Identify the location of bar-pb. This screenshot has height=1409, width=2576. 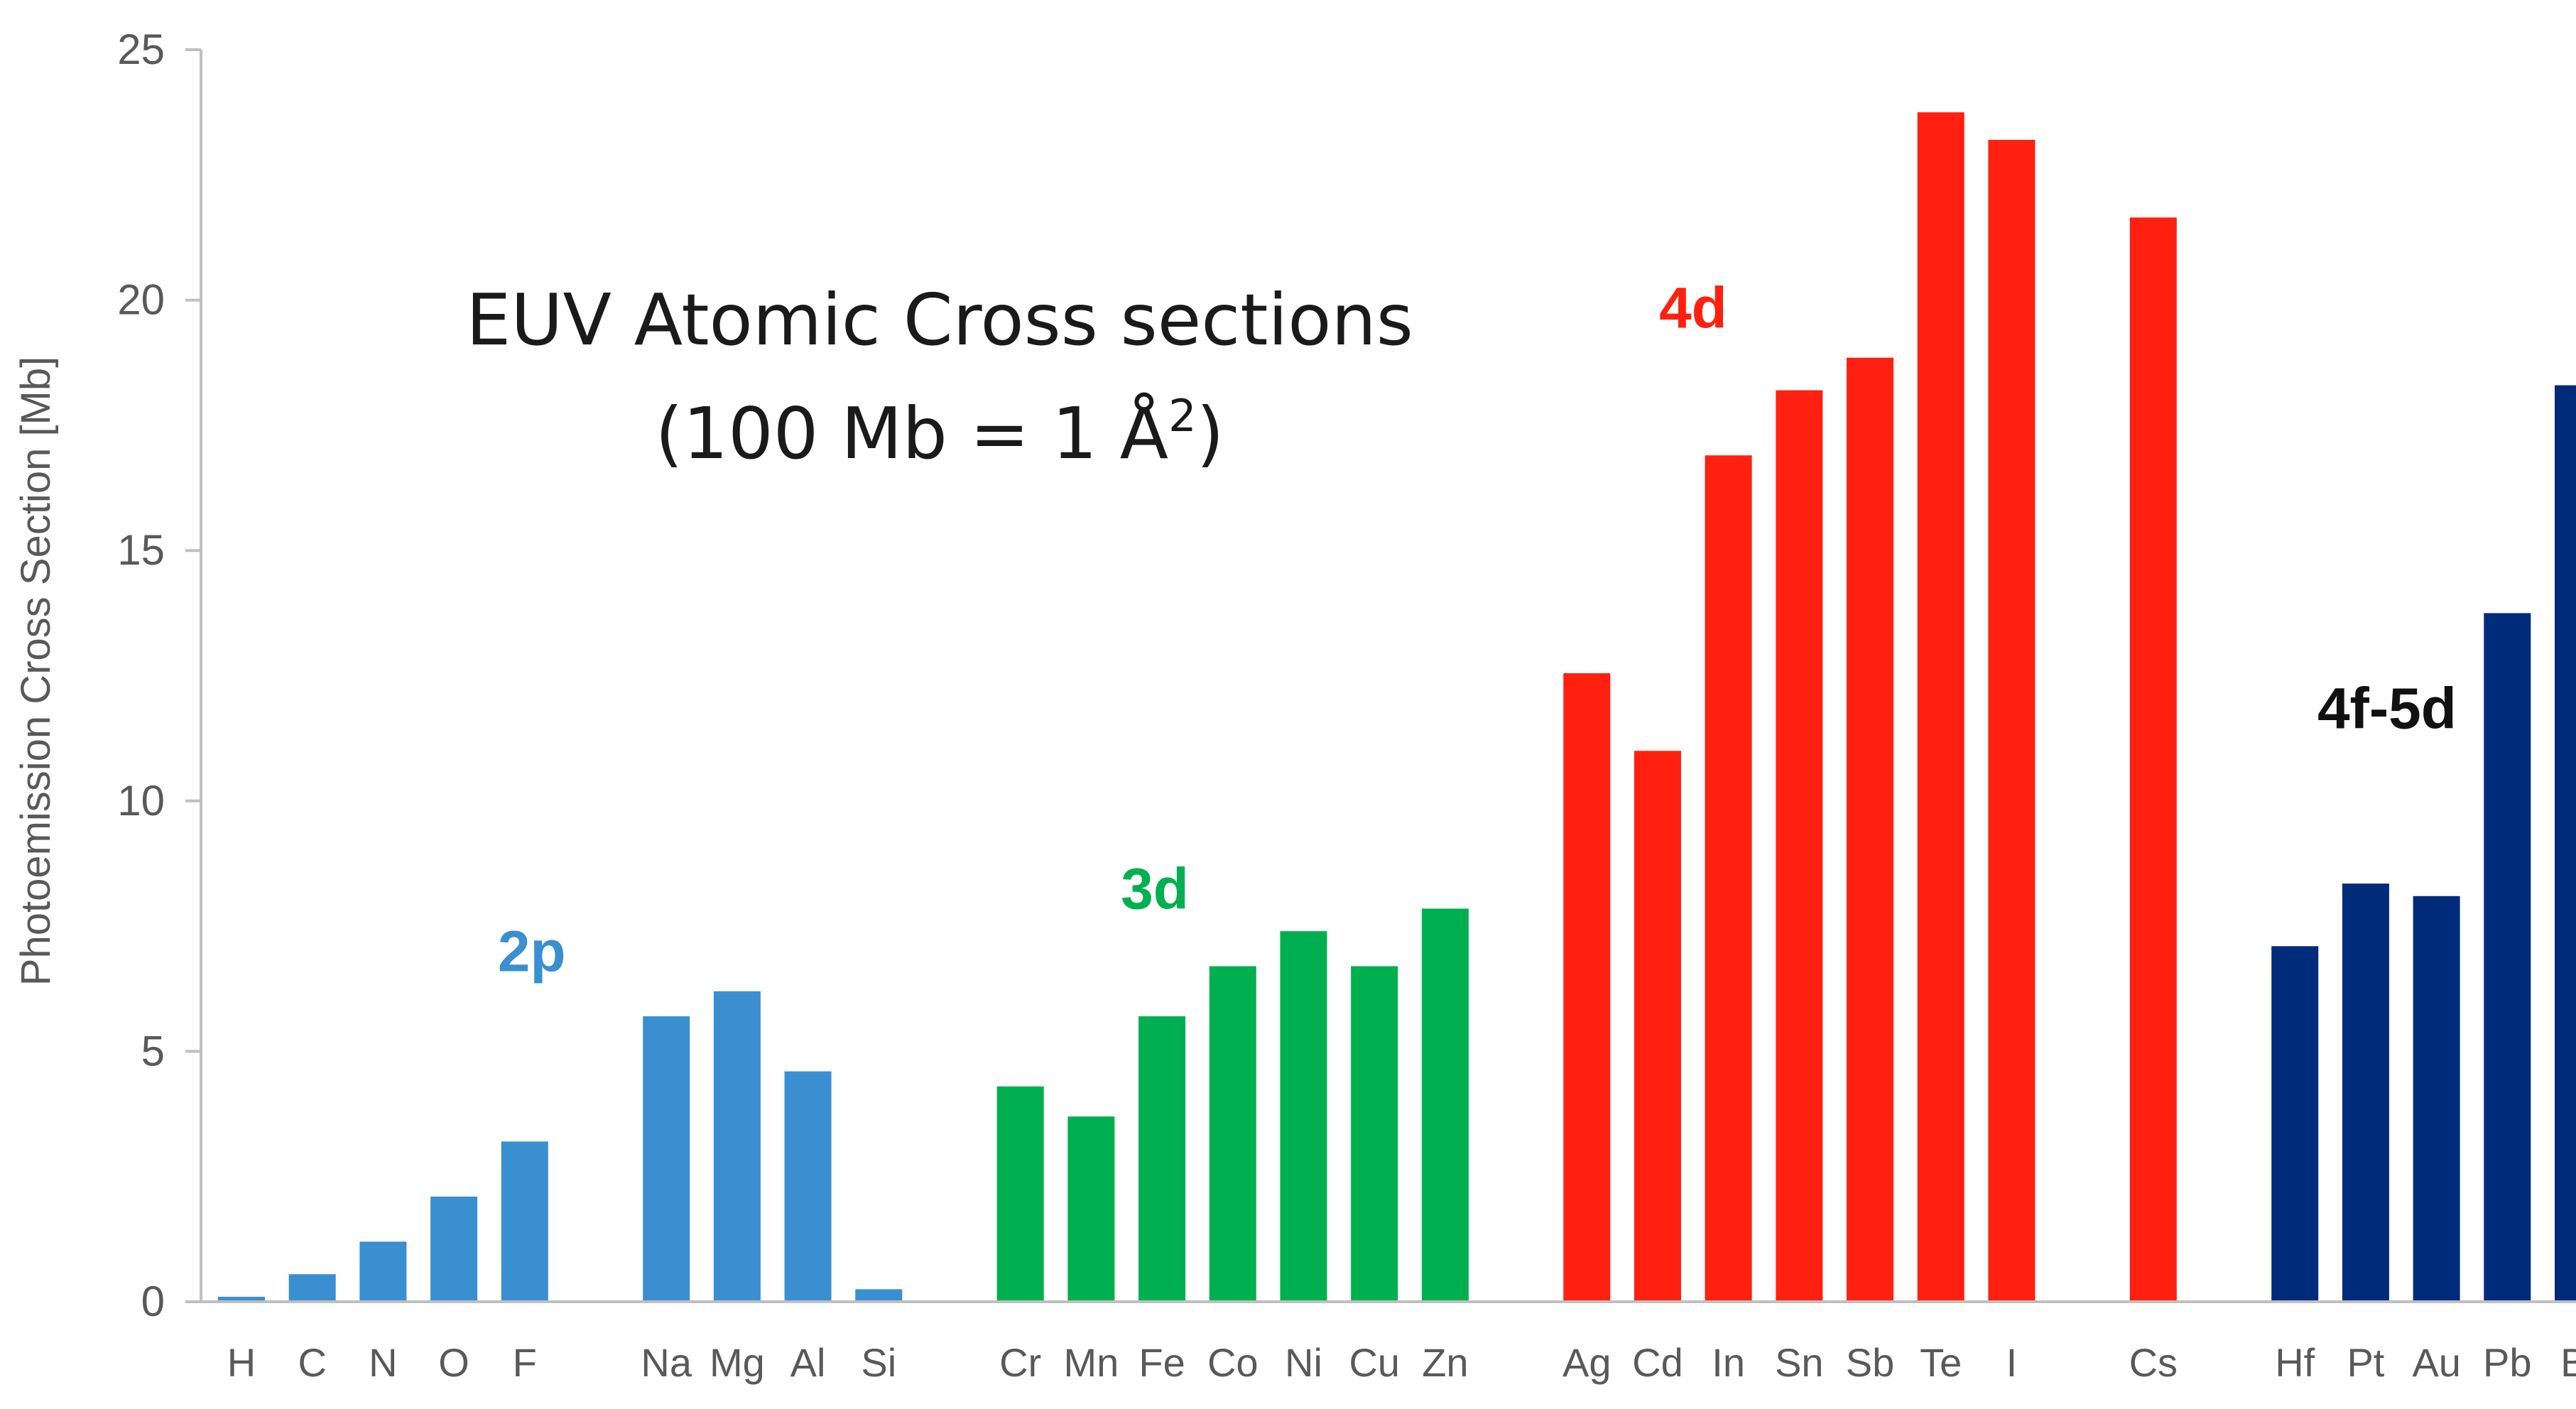
(2508, 957).